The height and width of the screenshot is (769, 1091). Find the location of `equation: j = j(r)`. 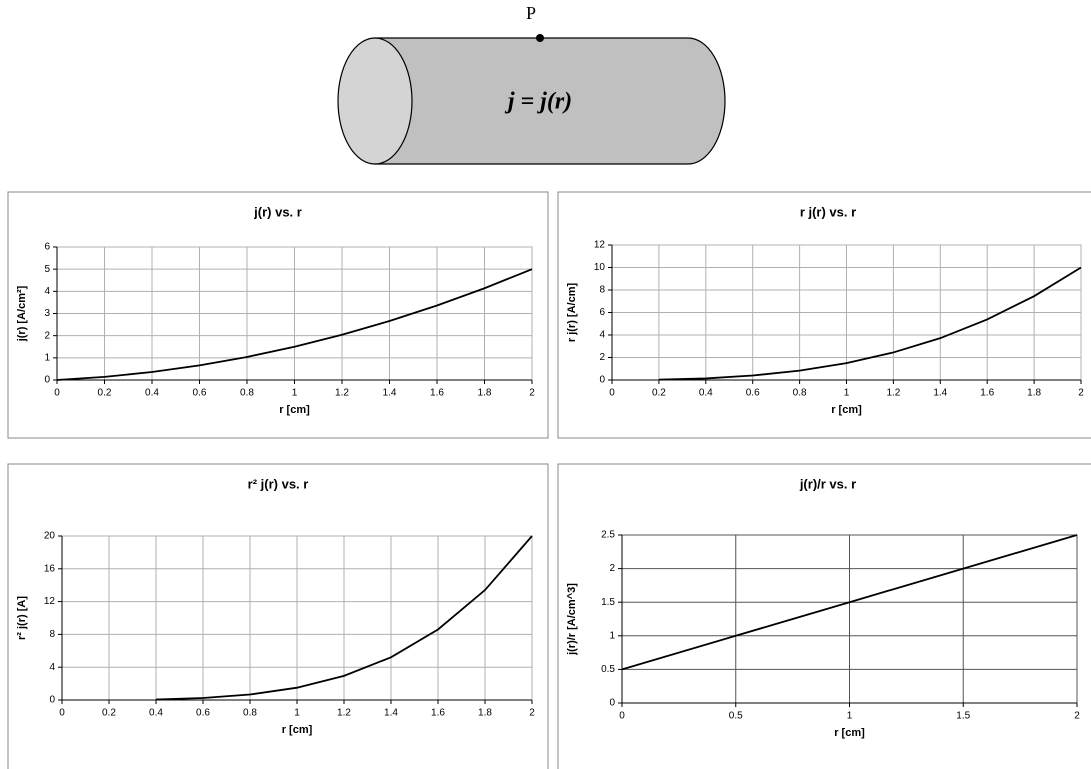

equation: j = j(r) is located at coordinates (538, 102).